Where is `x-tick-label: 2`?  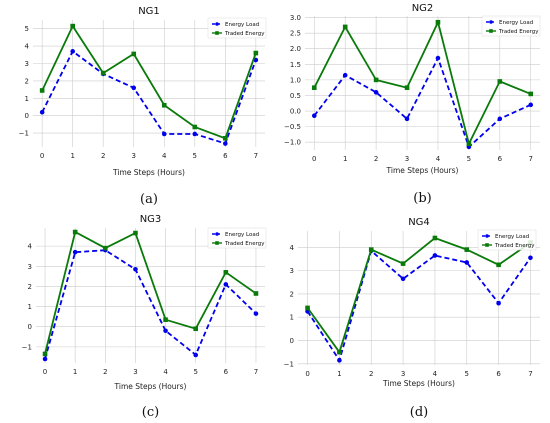 x-tick-label: 2 is located at coordinates (103, 156).